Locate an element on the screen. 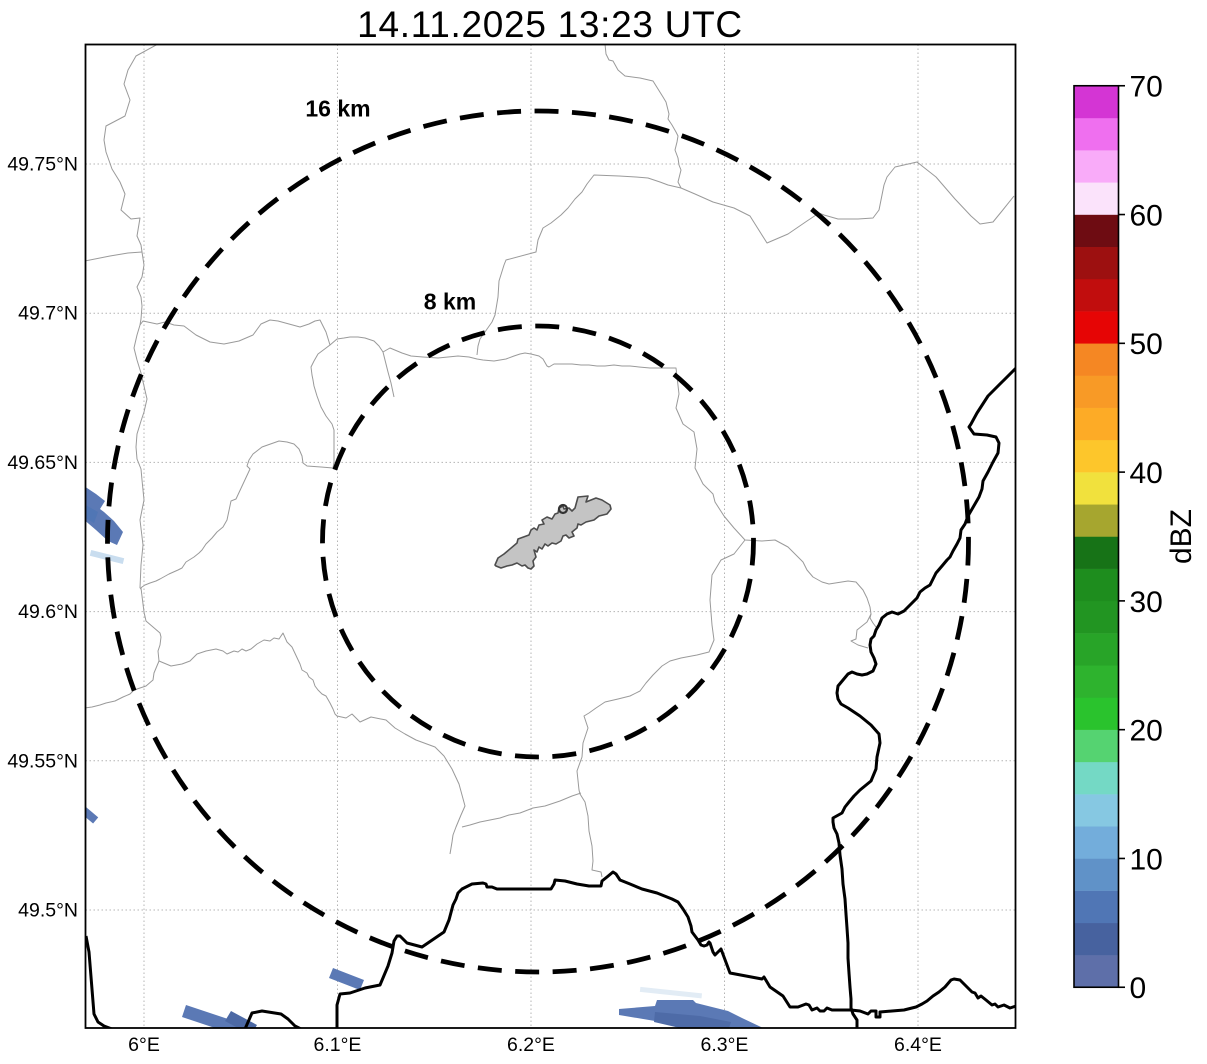 This screenshot has width=1207, height=1064. svg-text: 30 is located at coordinates (1146, 602).